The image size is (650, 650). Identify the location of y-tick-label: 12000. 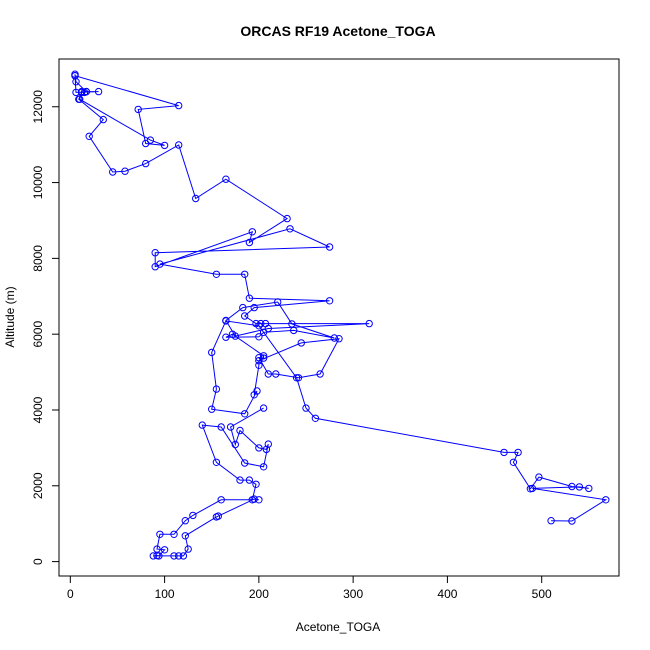
(38, 107).